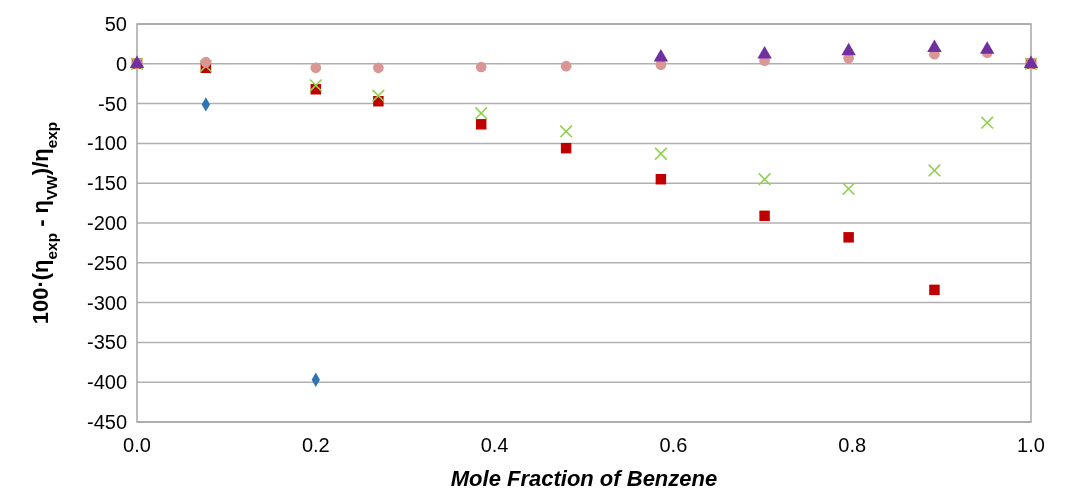 The width and height of the screenshot is (1067, 504). What do you see at coordinates (315, 445) in the screenshot?
I see `x-tick-label: 0.2` at bounding box center [315, 445].